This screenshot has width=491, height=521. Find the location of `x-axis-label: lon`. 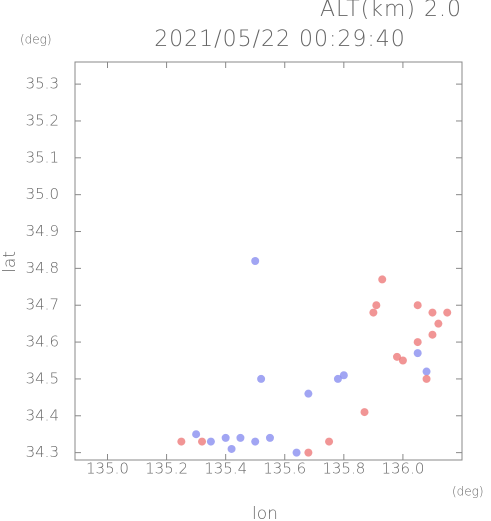

x-axis-label: lon is located at coordinates (265, 512).